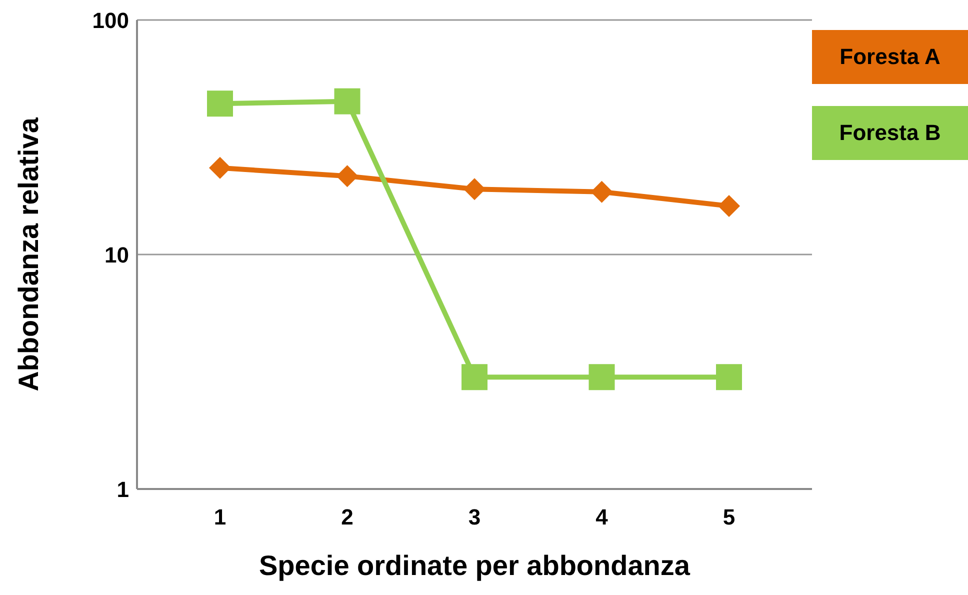  Describe the element at coordinates (890, 133) in the screenshot. I see `text: Foresta B` at that location.